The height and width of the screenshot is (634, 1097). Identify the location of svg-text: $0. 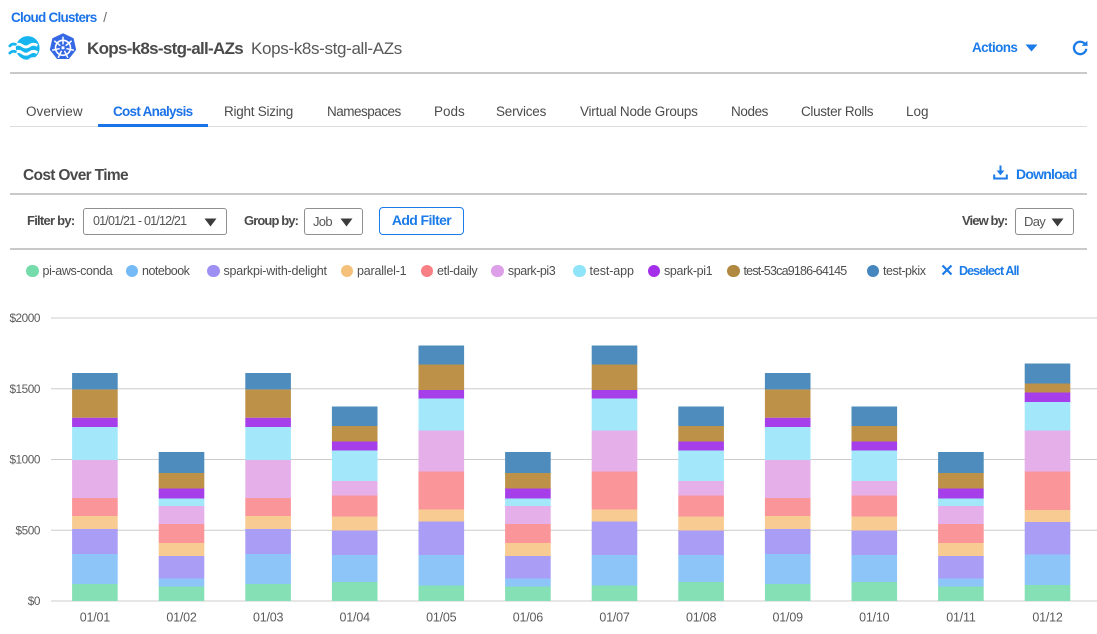
(34, 601).